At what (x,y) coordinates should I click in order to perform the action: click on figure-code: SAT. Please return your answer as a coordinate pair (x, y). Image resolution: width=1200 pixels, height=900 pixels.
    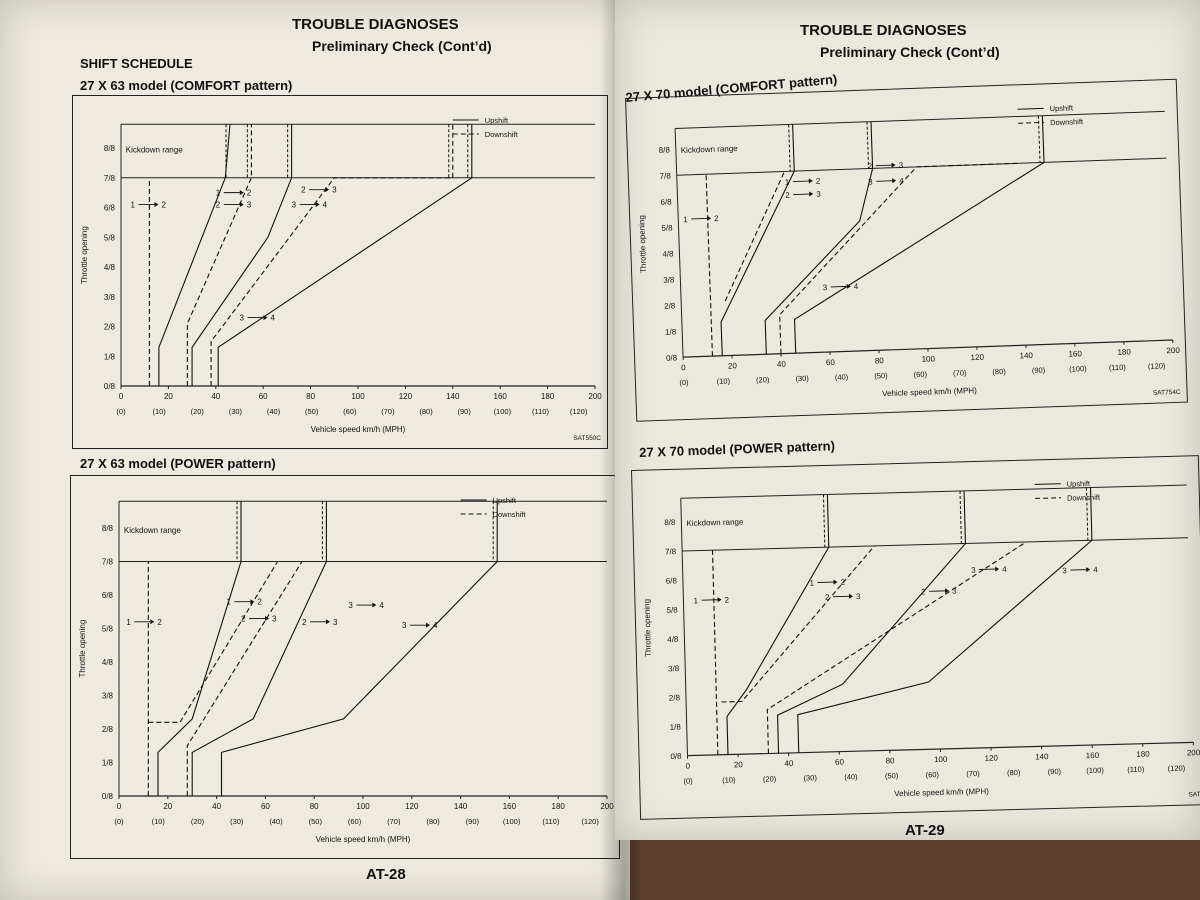
    Looking at the image, I should click on (1194, 794).